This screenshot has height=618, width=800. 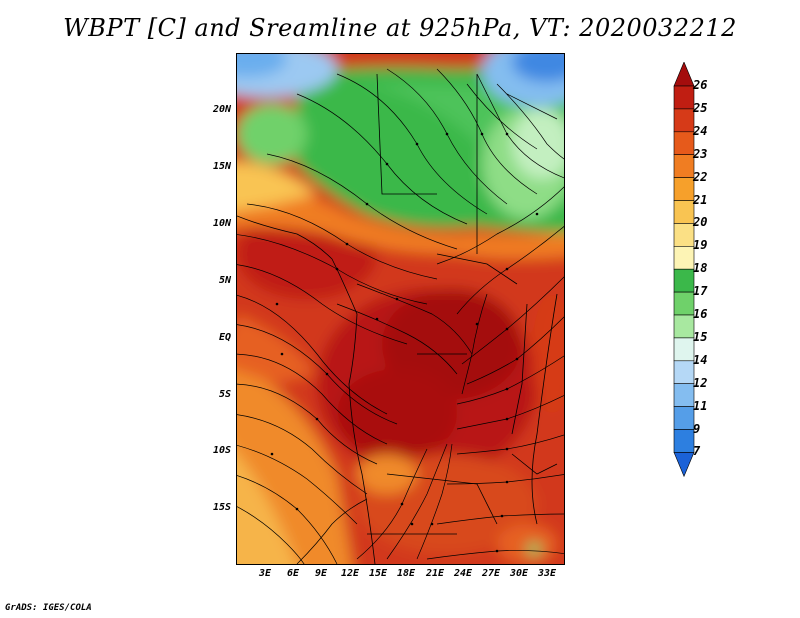 What do you see at coordinates (321, 573) in the screenshot?
I see `lon-label: 9E` at bounding box center [321, 573].